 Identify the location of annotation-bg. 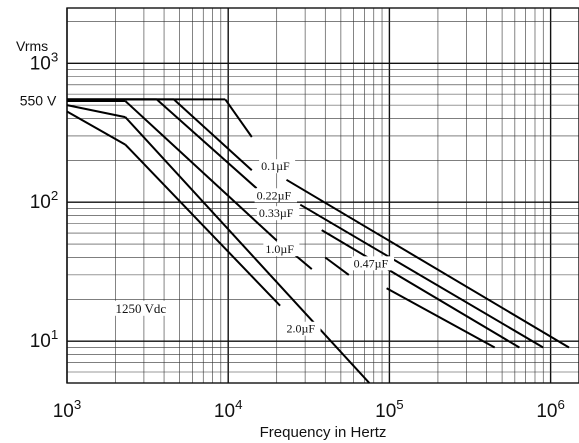
(144, 308).